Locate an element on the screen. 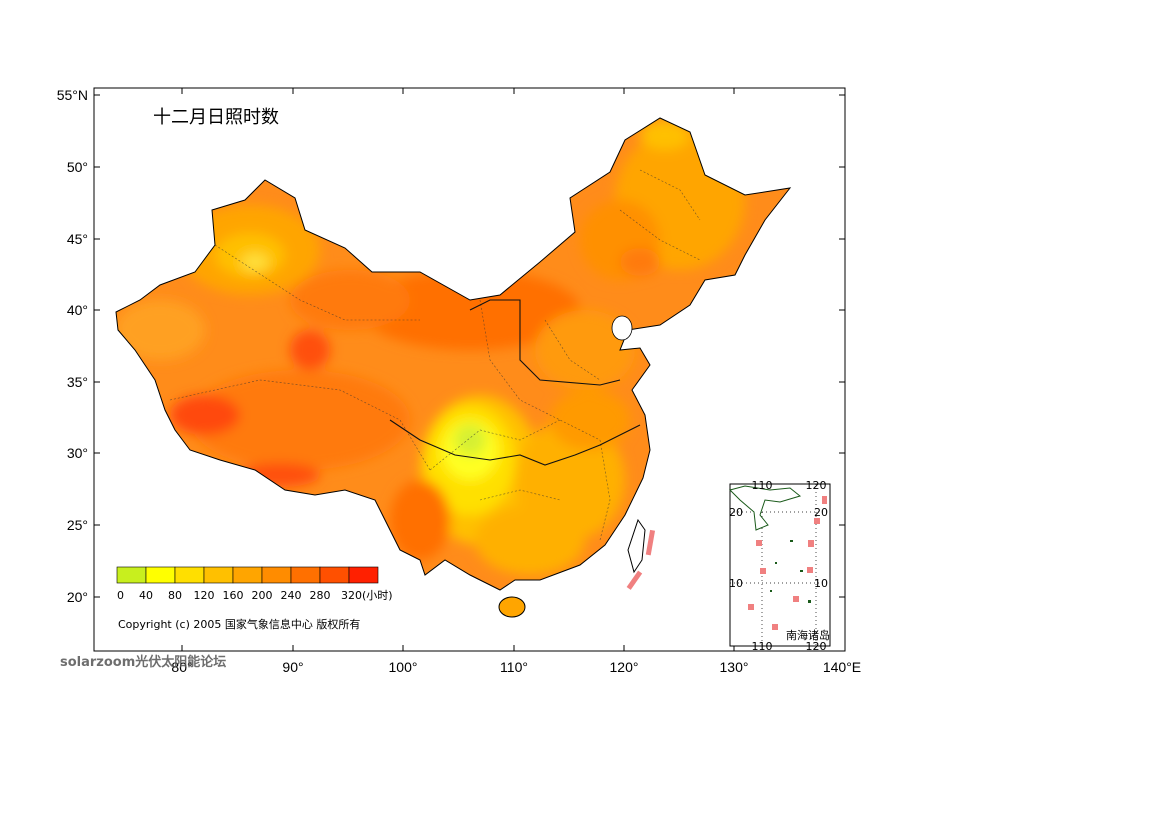 The image size is (1169, 827). lon-label: 120° is located at coordinates (624, 667).